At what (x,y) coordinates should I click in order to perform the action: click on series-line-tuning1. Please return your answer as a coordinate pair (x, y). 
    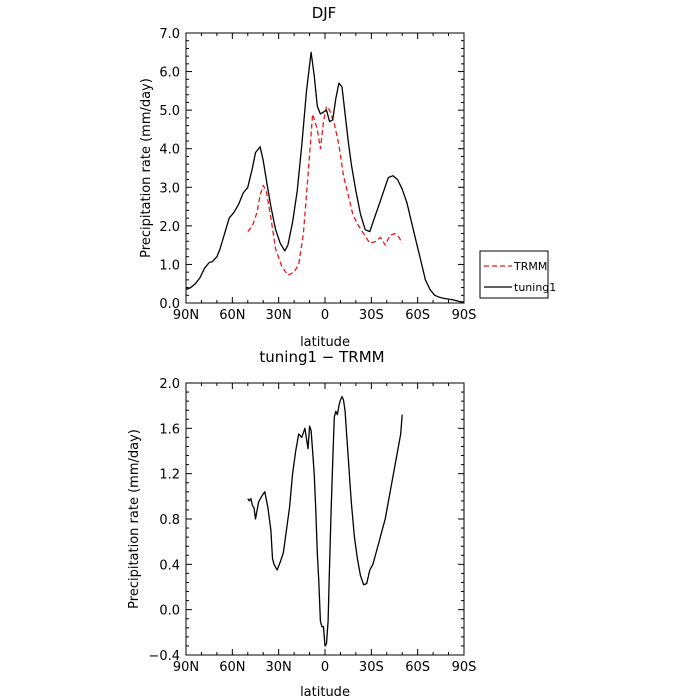
    Looking at the image, I should click on (325, 177).